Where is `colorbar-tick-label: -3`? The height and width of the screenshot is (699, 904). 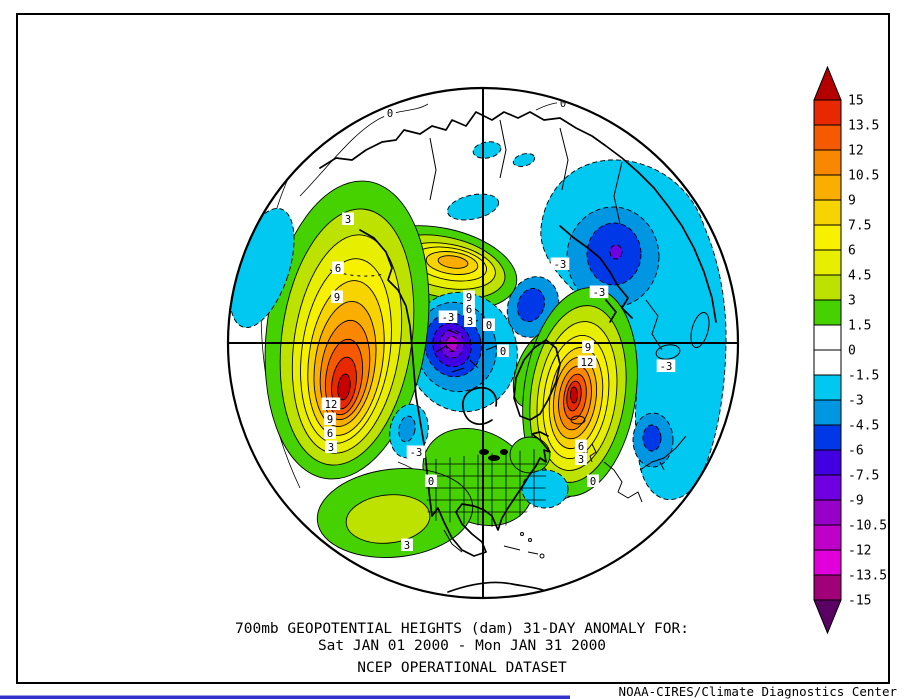
colorbar-tick-label: -3 is located at coordinates (856, 401).